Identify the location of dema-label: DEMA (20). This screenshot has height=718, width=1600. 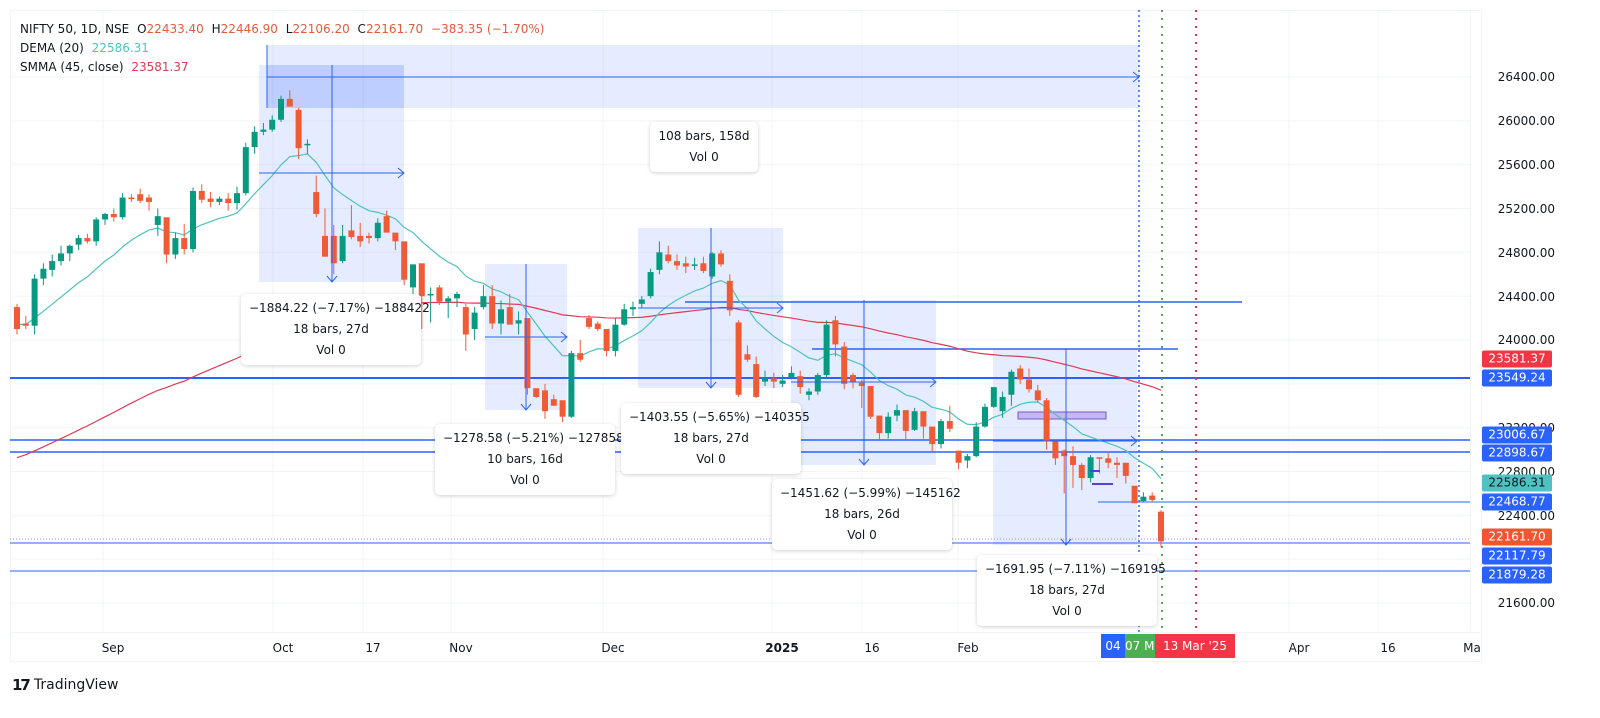
(52, 48).